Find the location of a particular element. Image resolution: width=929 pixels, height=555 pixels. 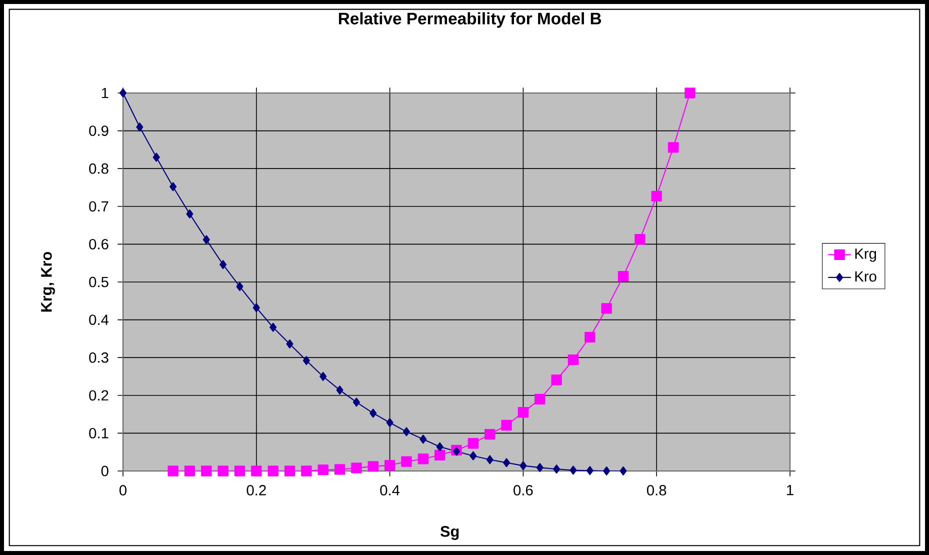

y-tick-label: 0 is located at coordinates (104, 471).